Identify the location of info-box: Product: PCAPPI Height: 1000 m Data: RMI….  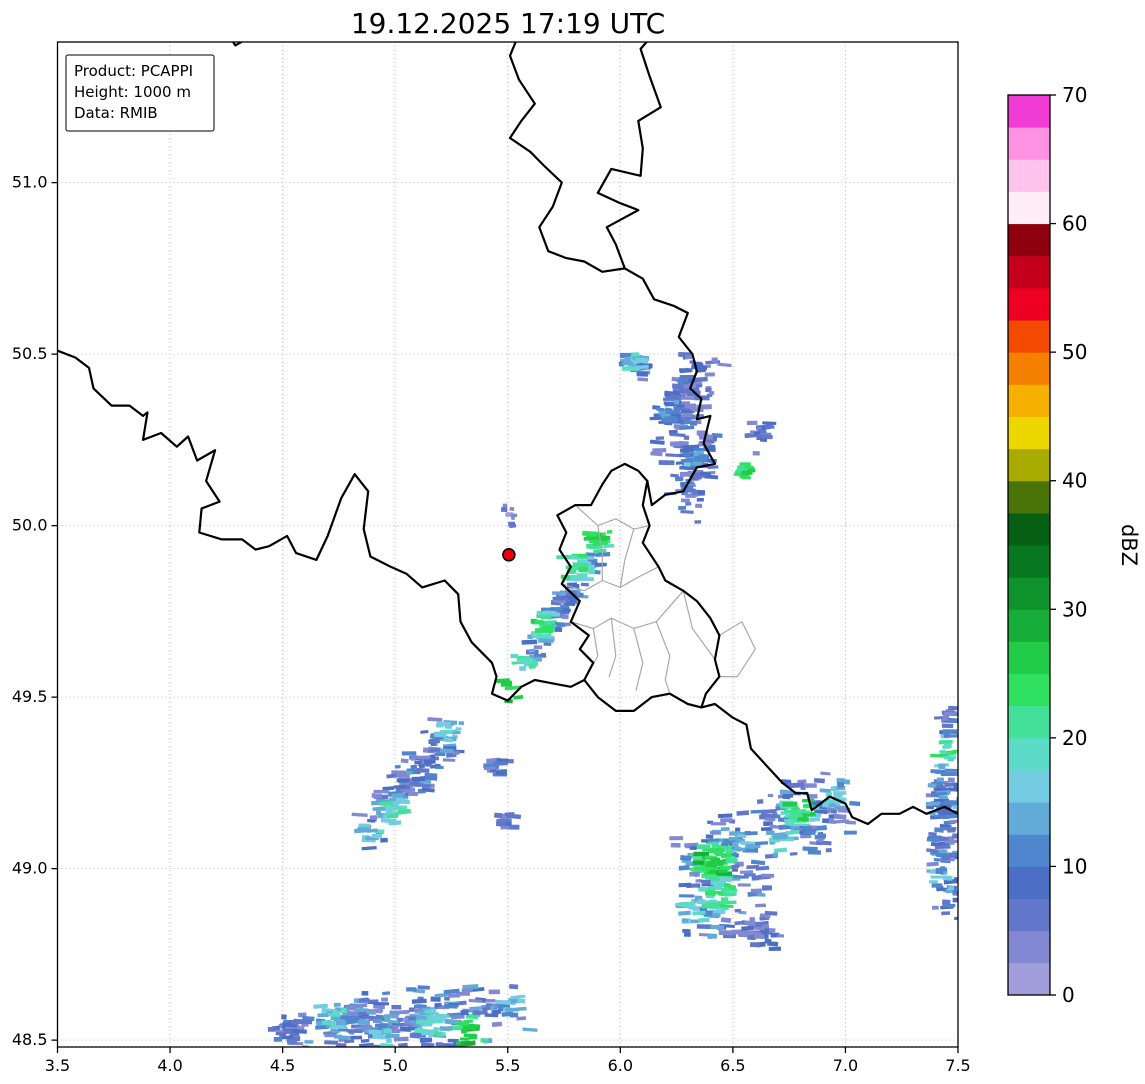
(140, 93).